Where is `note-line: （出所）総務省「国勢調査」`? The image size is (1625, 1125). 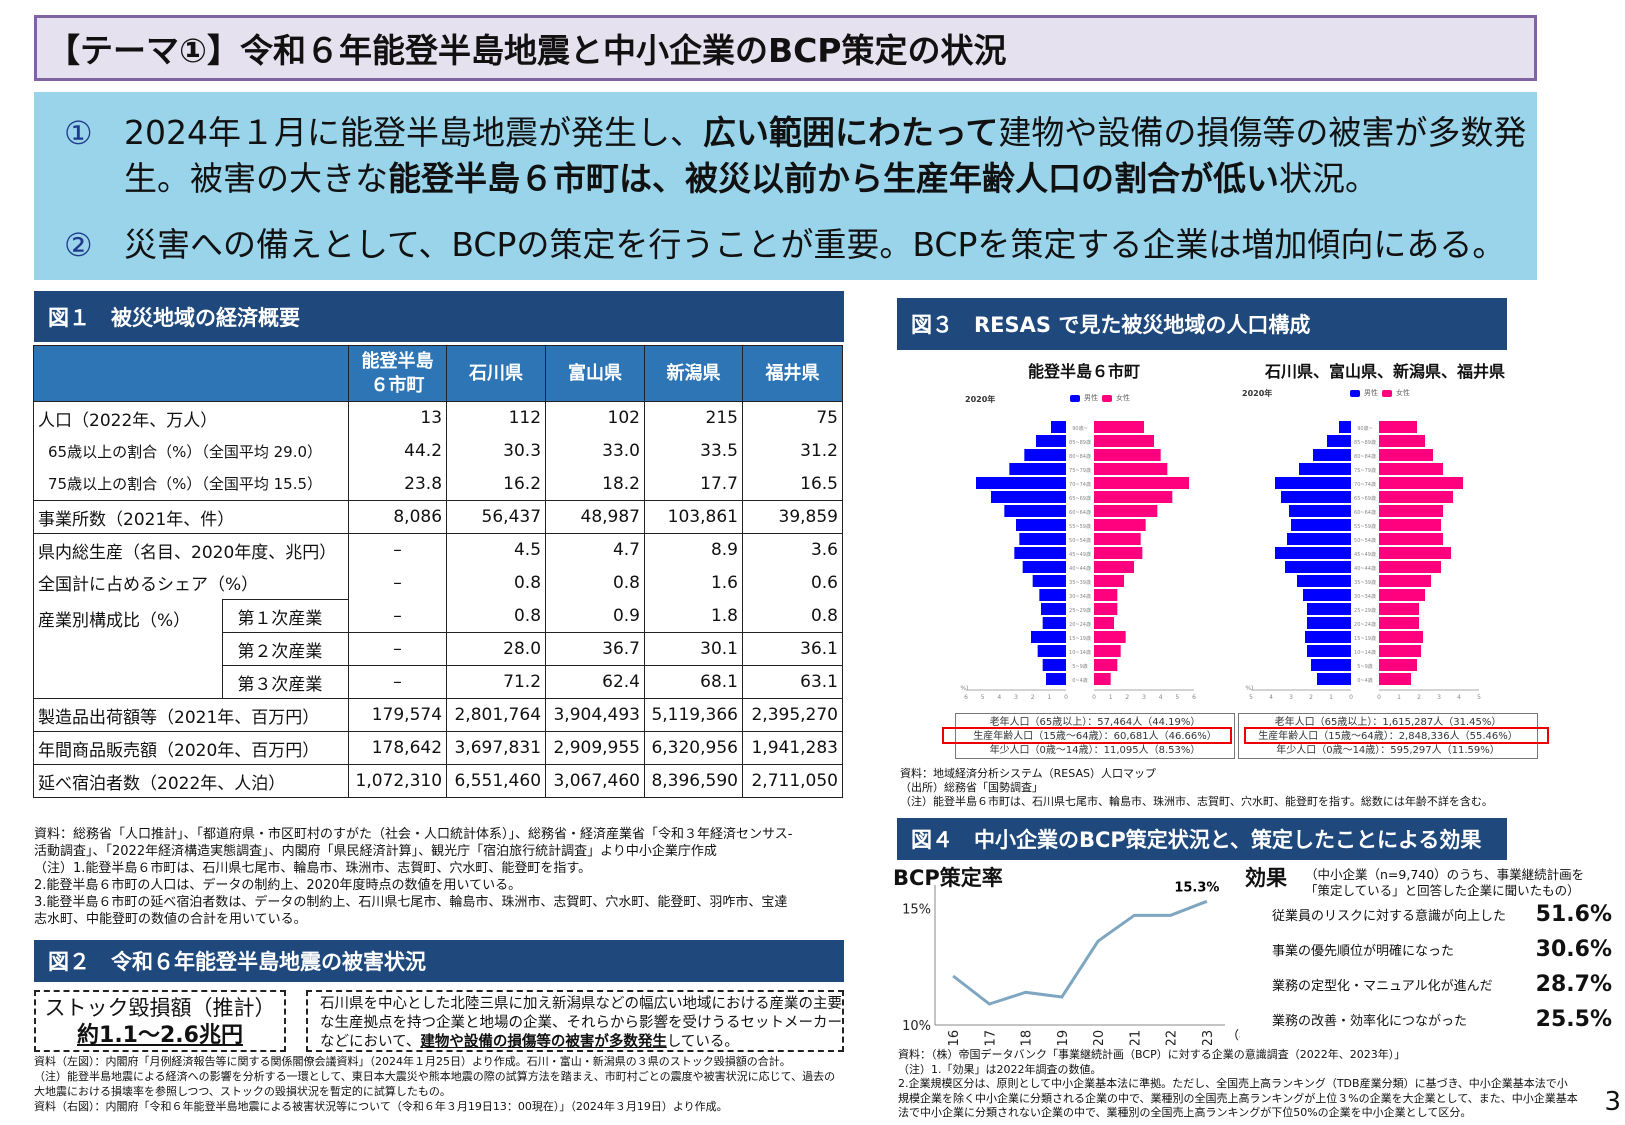 note-line: （出所）総務省「国勢調査」 is located at coordinates (971, 787).